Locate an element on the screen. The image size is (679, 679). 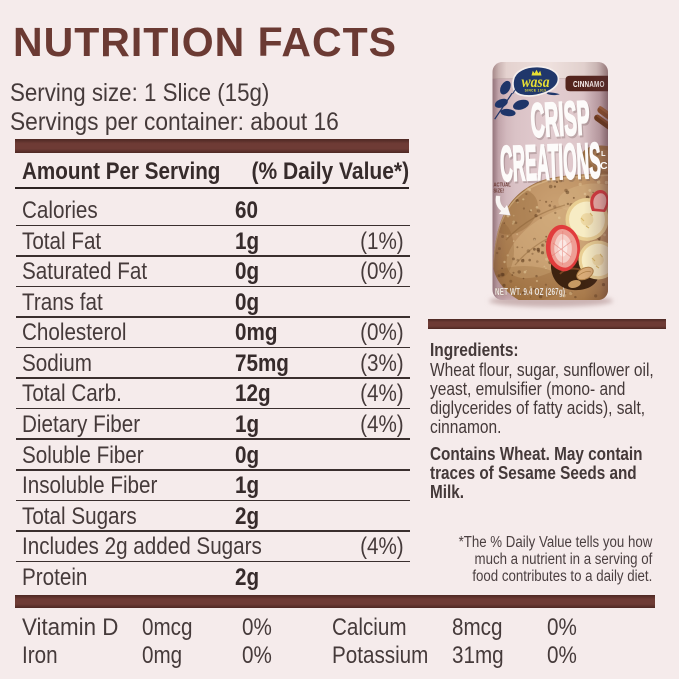
svg-text: SIZE! is located at coordinates (499, 191).